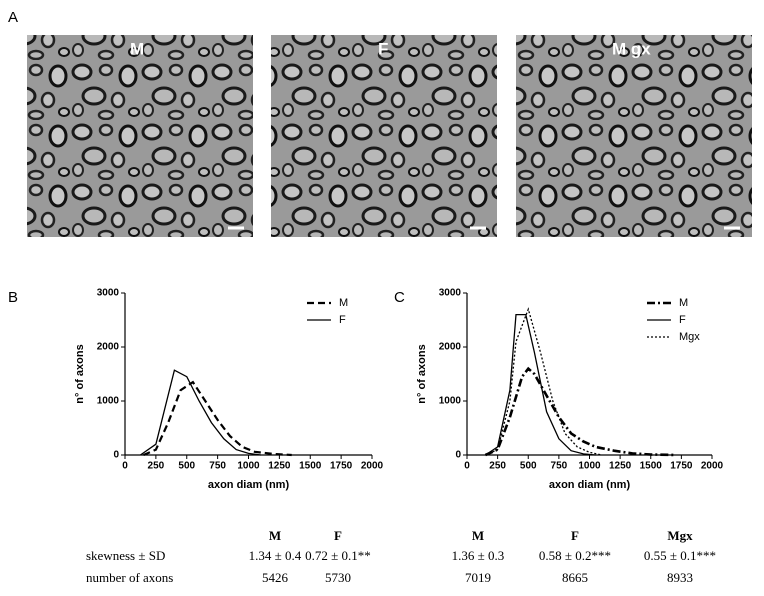 The image size is (764, 596). Describe the element at coordinates (680, 535) in the screenshot. I see `table-header: Mgx` at that location.